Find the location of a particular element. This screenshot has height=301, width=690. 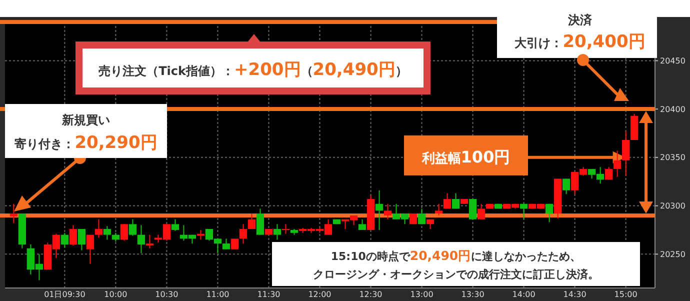

x-tick-label: 11:30 is located at coordinates (268, 294).